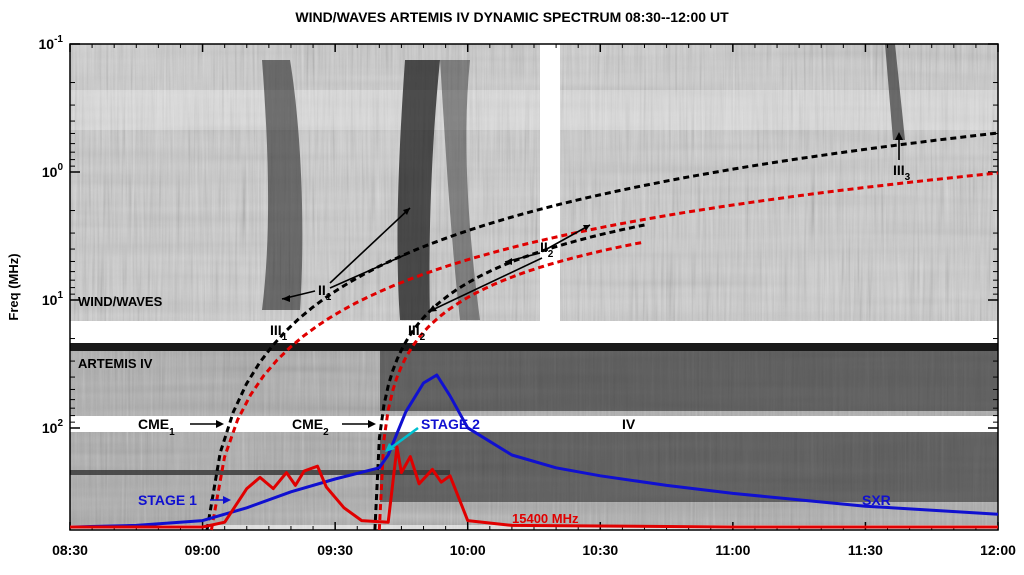 This screenshot has height=575, width=1024. What do you see at coordinates (156, 427) in the screenshot?
I see `label-CME1: CME1` at bounding box center [156, 427].